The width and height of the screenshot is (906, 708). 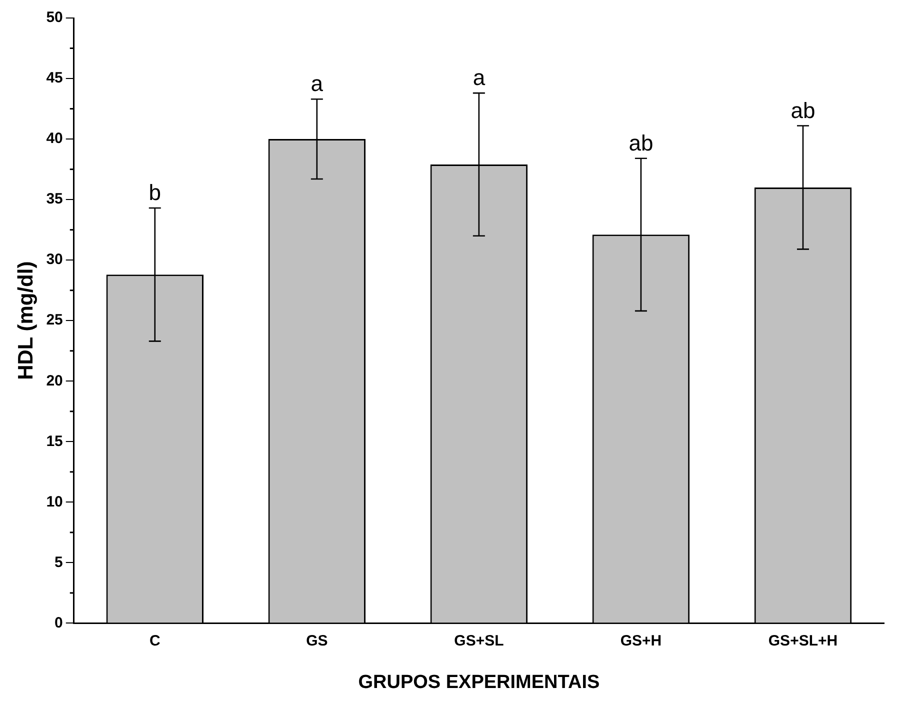 What do you see at coordinates (317, 641) in the screenshot?
I see `x-tick-label: GS` at bounding box center [317, 641].